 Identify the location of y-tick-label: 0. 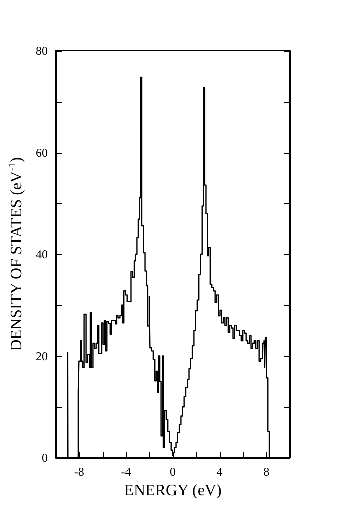
(45, 458).